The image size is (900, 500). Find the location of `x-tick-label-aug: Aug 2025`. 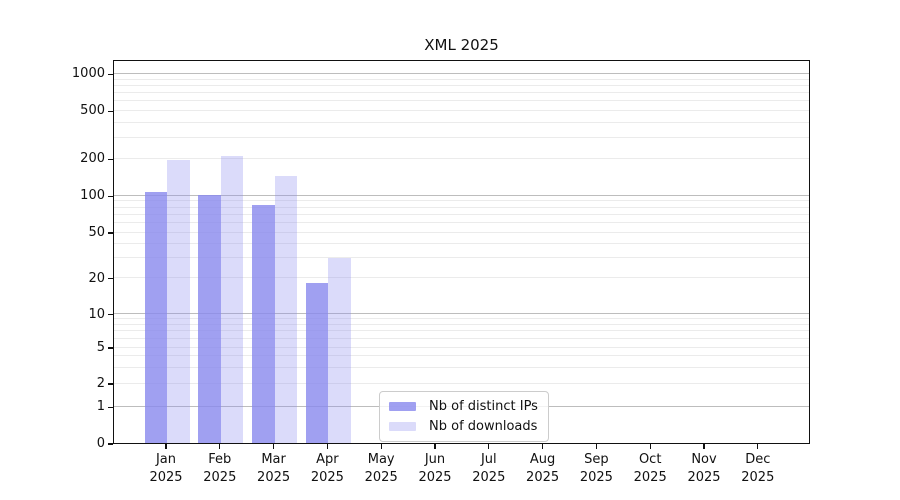

x-tick-label-aug: Aug 2025 is located at coordinates (543, 468).